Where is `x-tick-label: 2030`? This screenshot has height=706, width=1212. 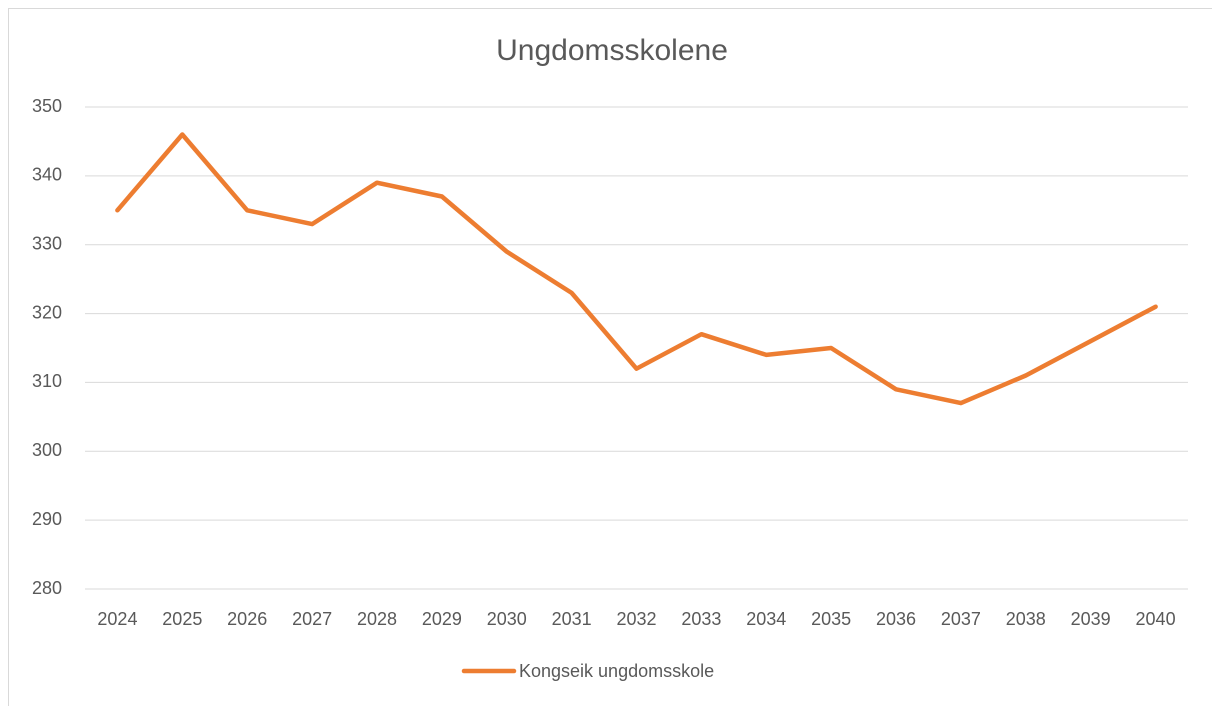 x-tick-label: 2030 is located at coordinates (507, 619).